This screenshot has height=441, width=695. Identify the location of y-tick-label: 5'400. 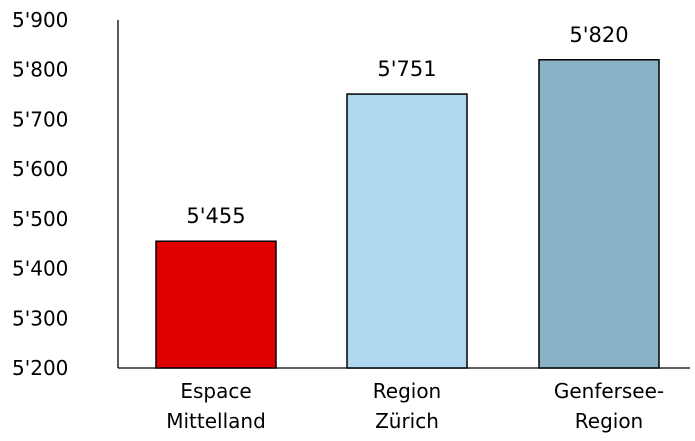
(40, 269).